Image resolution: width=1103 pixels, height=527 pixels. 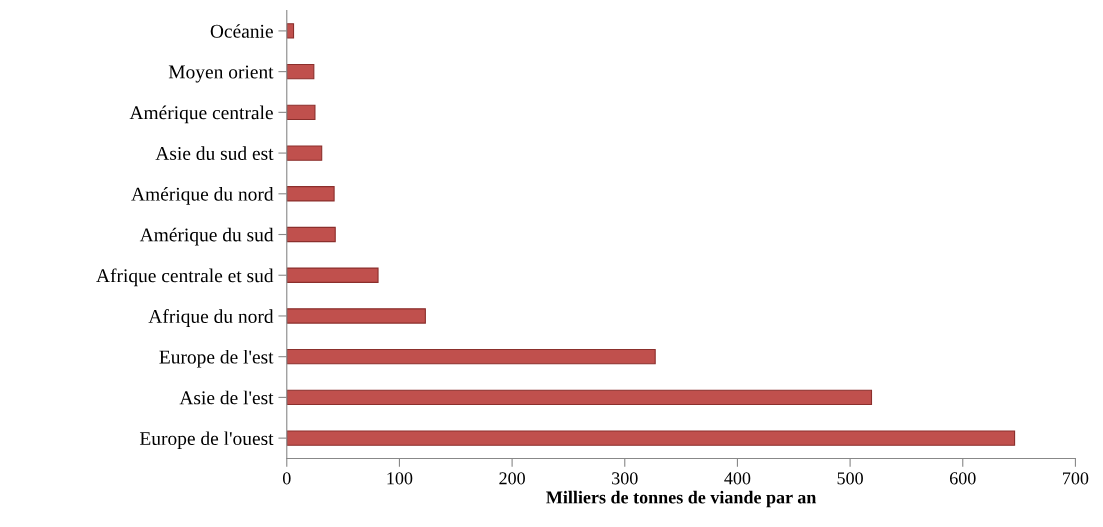 I want to click on y-tick-label: Europe de l'est, so click(x=216, y=358).